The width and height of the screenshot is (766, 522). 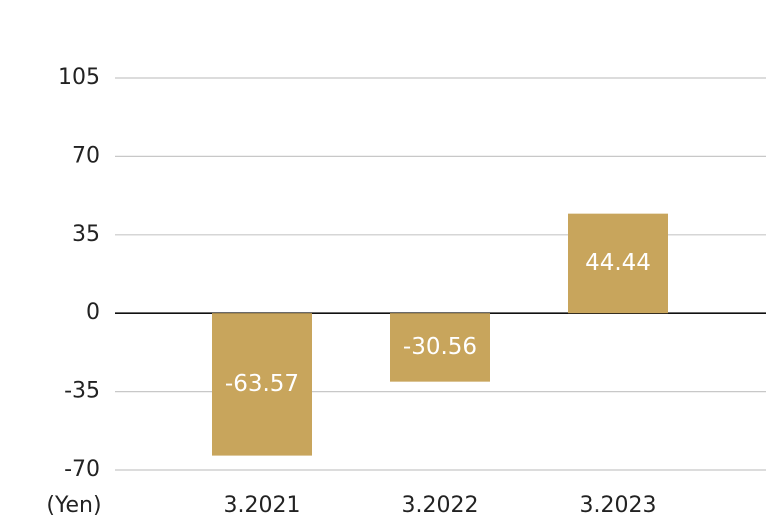 I want to click on y-tick-label: 105, so click(x=79, y=77).